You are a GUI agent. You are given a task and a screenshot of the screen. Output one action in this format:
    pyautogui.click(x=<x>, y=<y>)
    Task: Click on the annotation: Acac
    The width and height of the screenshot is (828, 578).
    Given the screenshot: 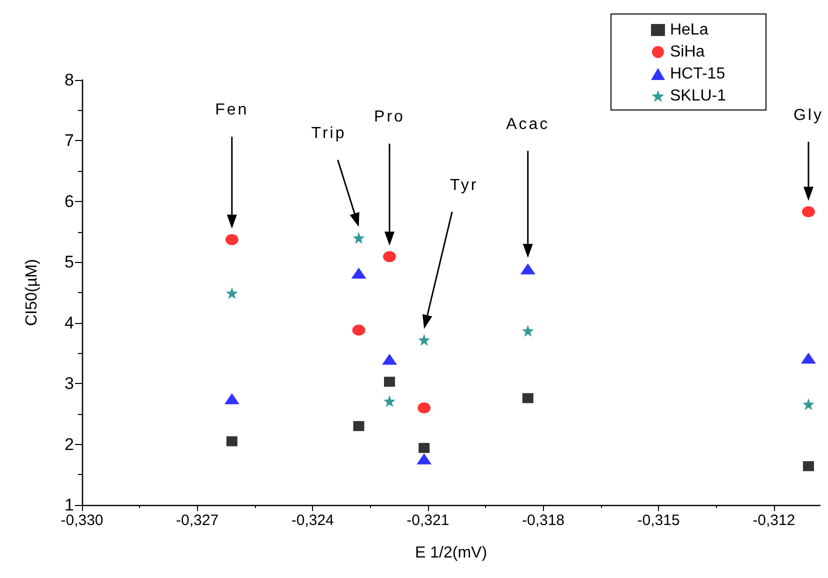 What is the action you would take?
    pyautogui.click(x=528, y=124)
    